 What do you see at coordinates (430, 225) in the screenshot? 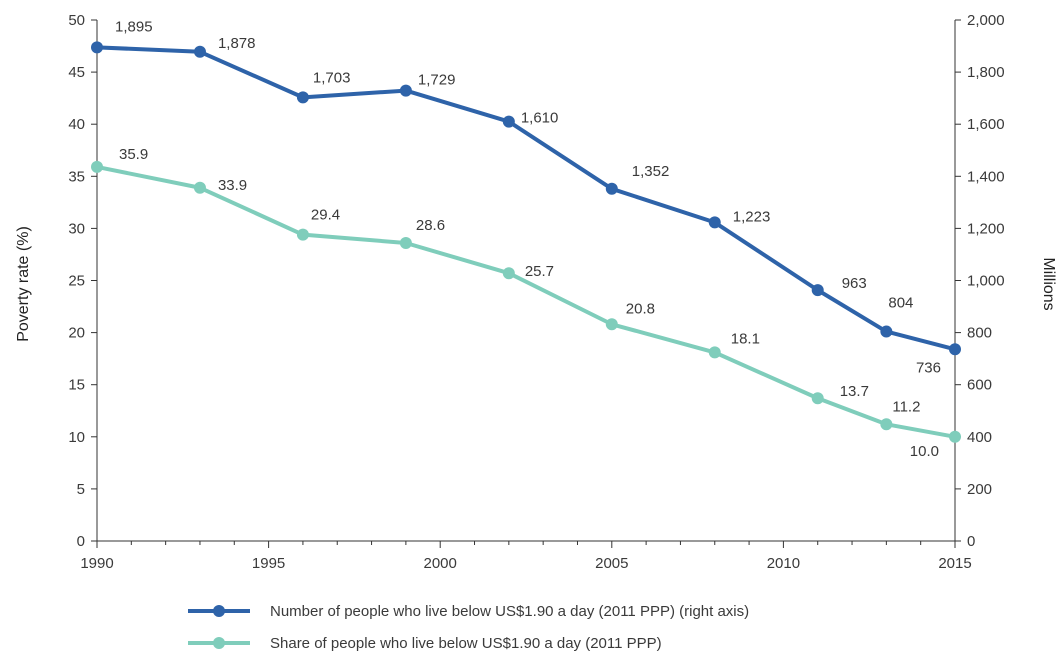
I see `data-label: 28.6` at bounding box center [430, 225].